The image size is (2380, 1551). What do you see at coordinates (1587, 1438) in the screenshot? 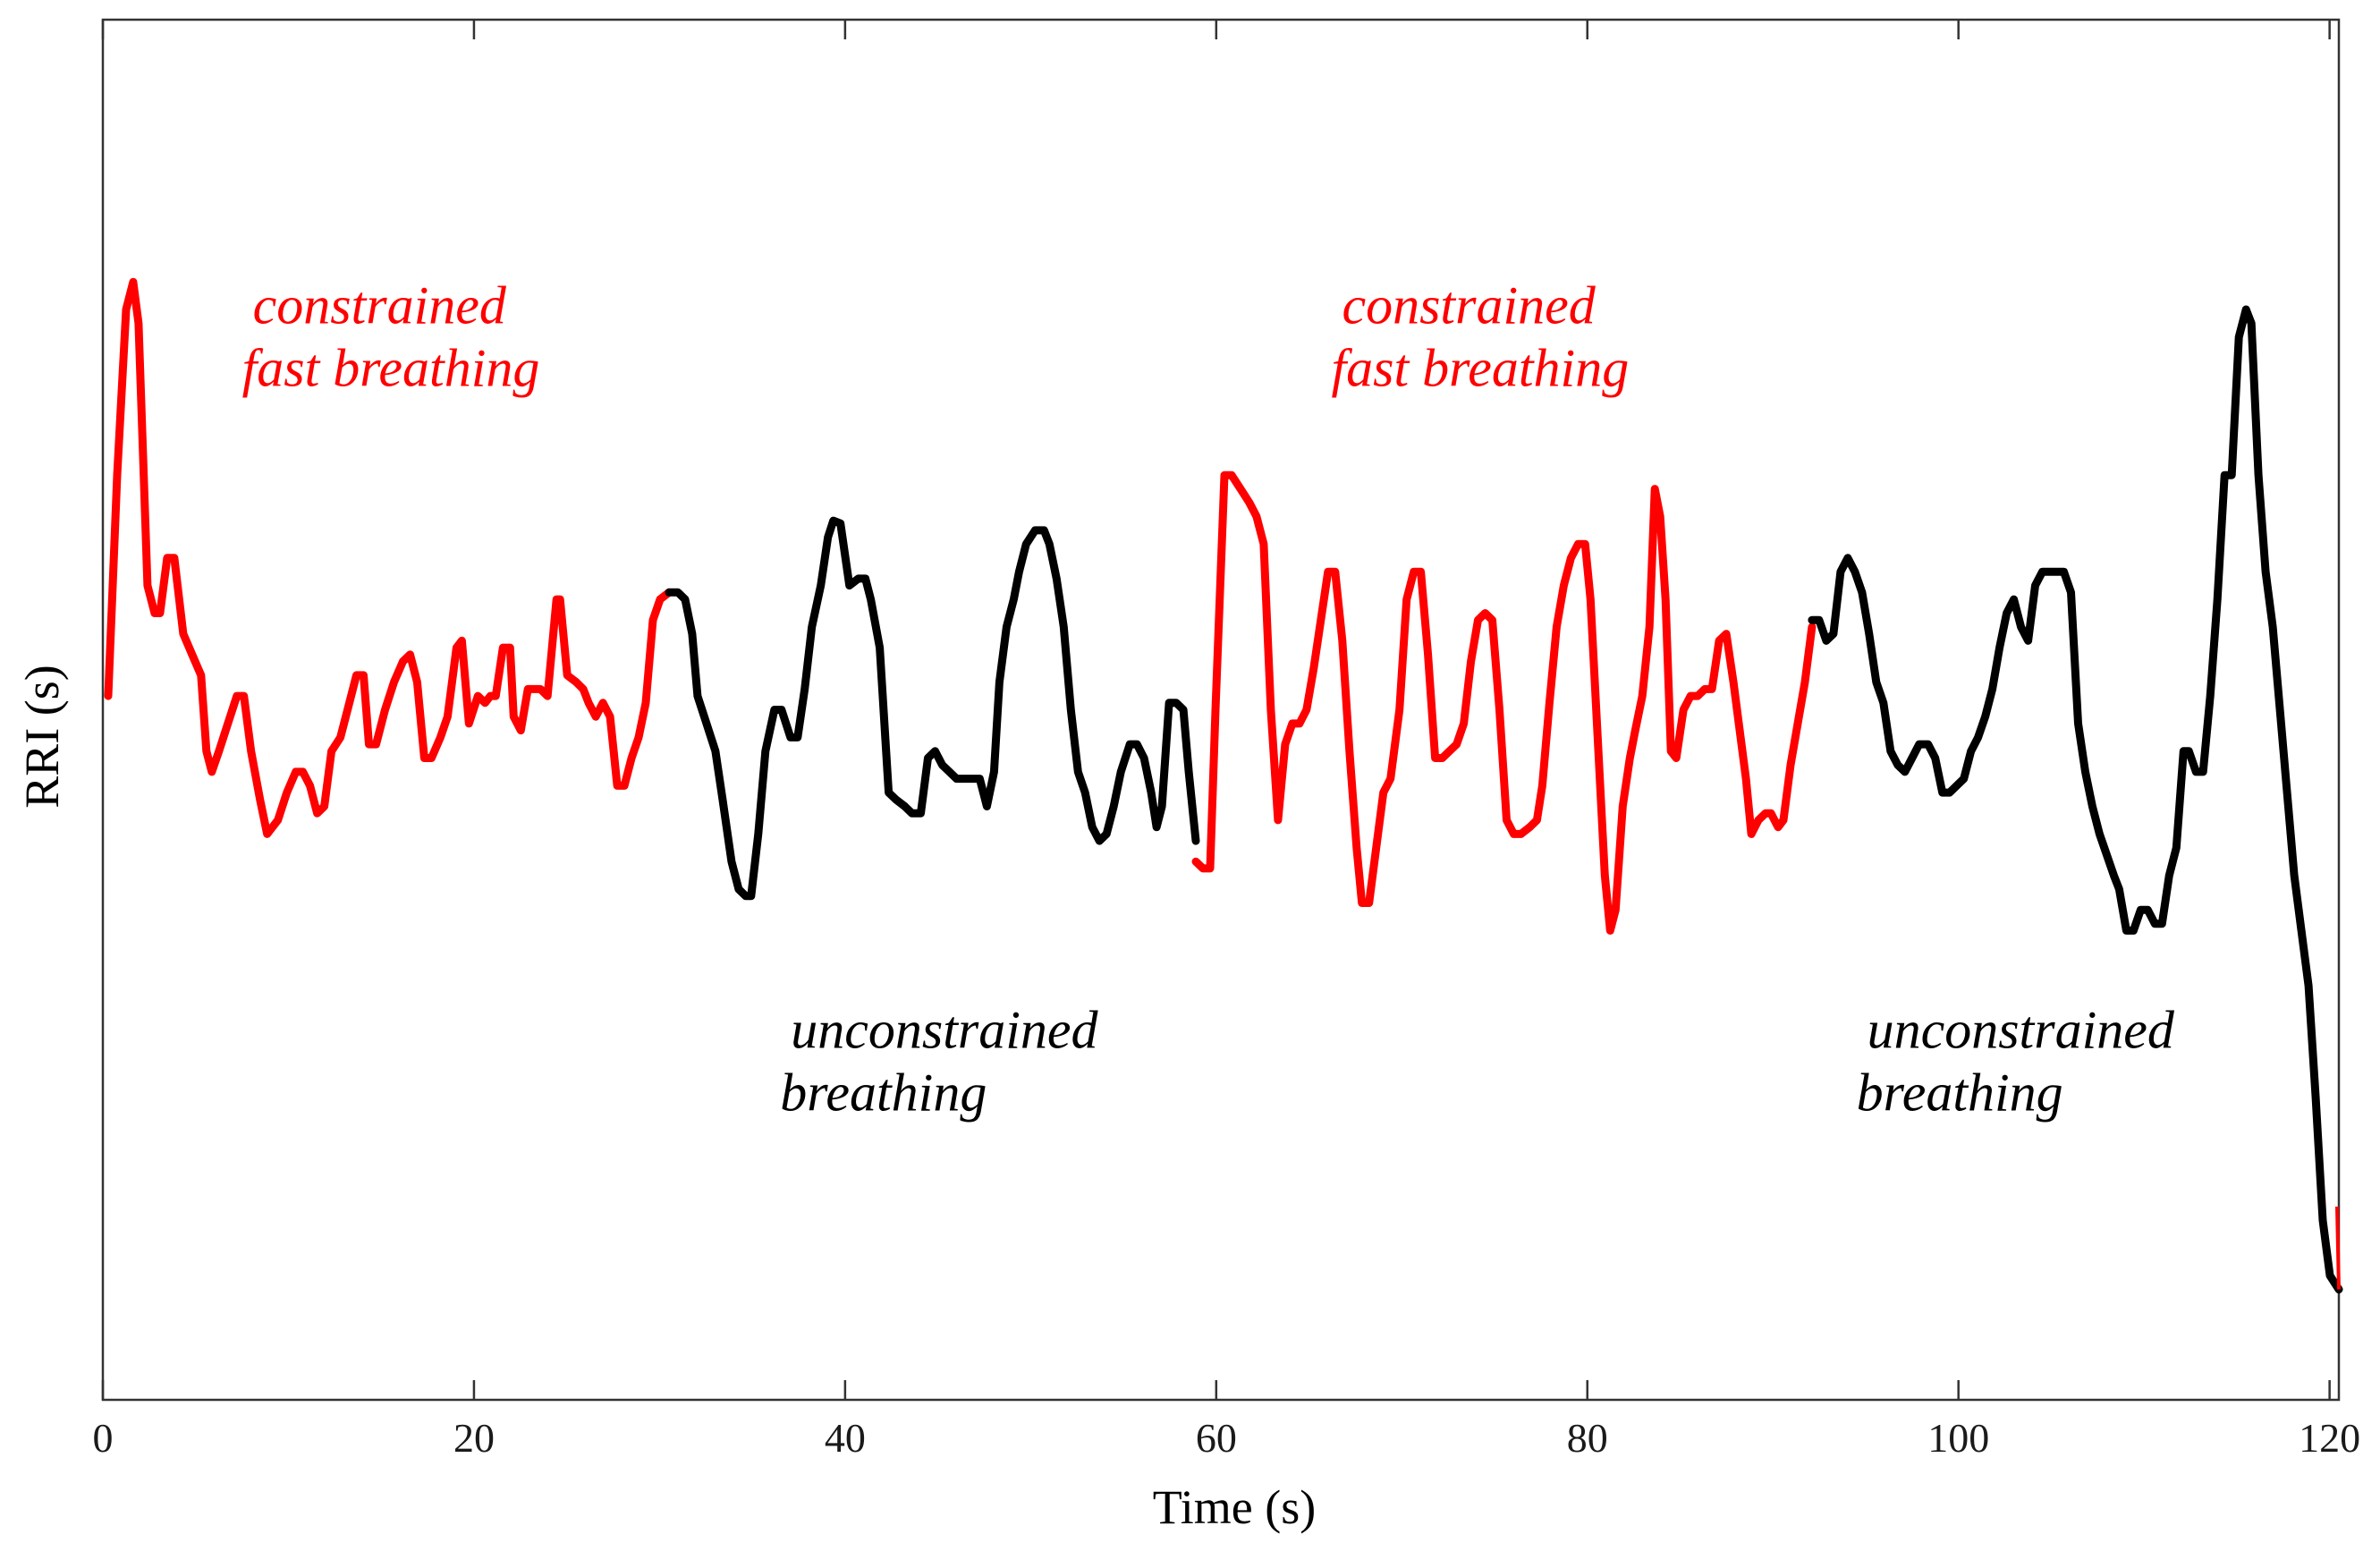
I see `x-tick-label: 80` at bounding box center [1587, 1438].